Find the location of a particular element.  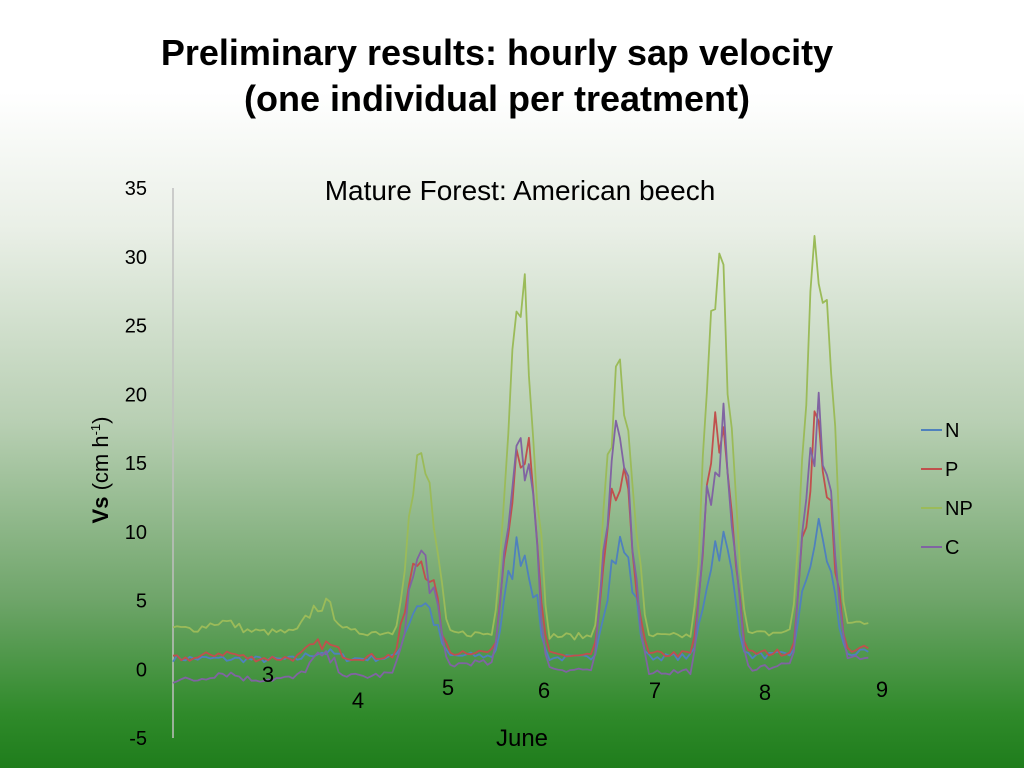

legend: NP NP C is located at coordinates (947, 489).